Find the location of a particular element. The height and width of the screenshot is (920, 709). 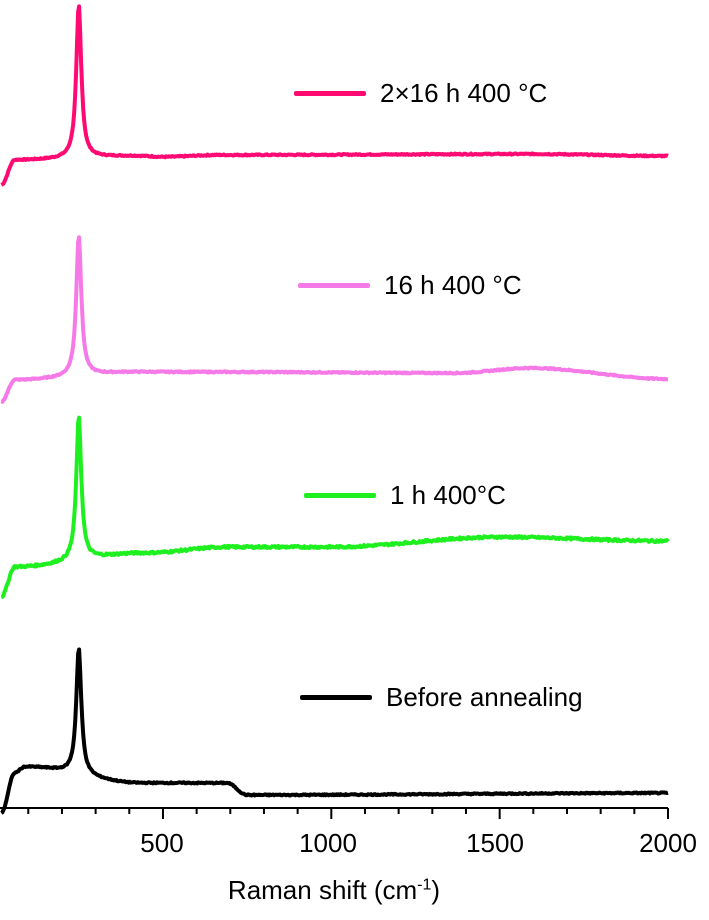

legend-swatch-16h is located at coordinates (334, 285).